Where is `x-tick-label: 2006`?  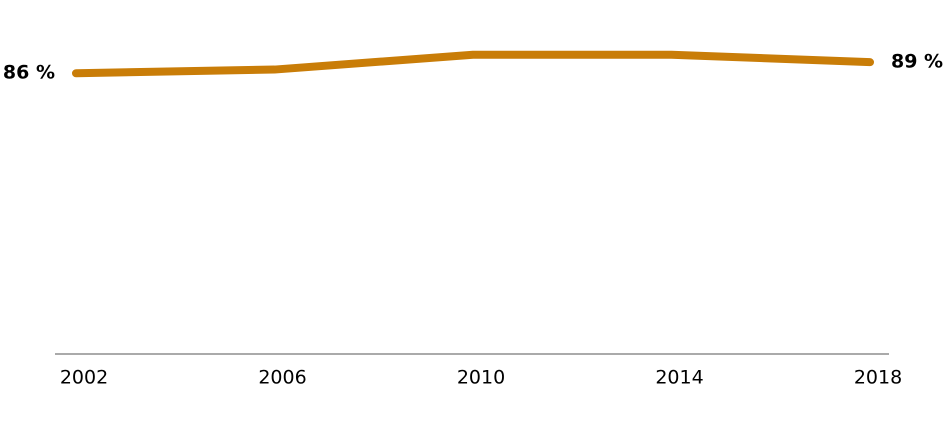 x-tick-label: 2006 is located at coordinates (282, 378).